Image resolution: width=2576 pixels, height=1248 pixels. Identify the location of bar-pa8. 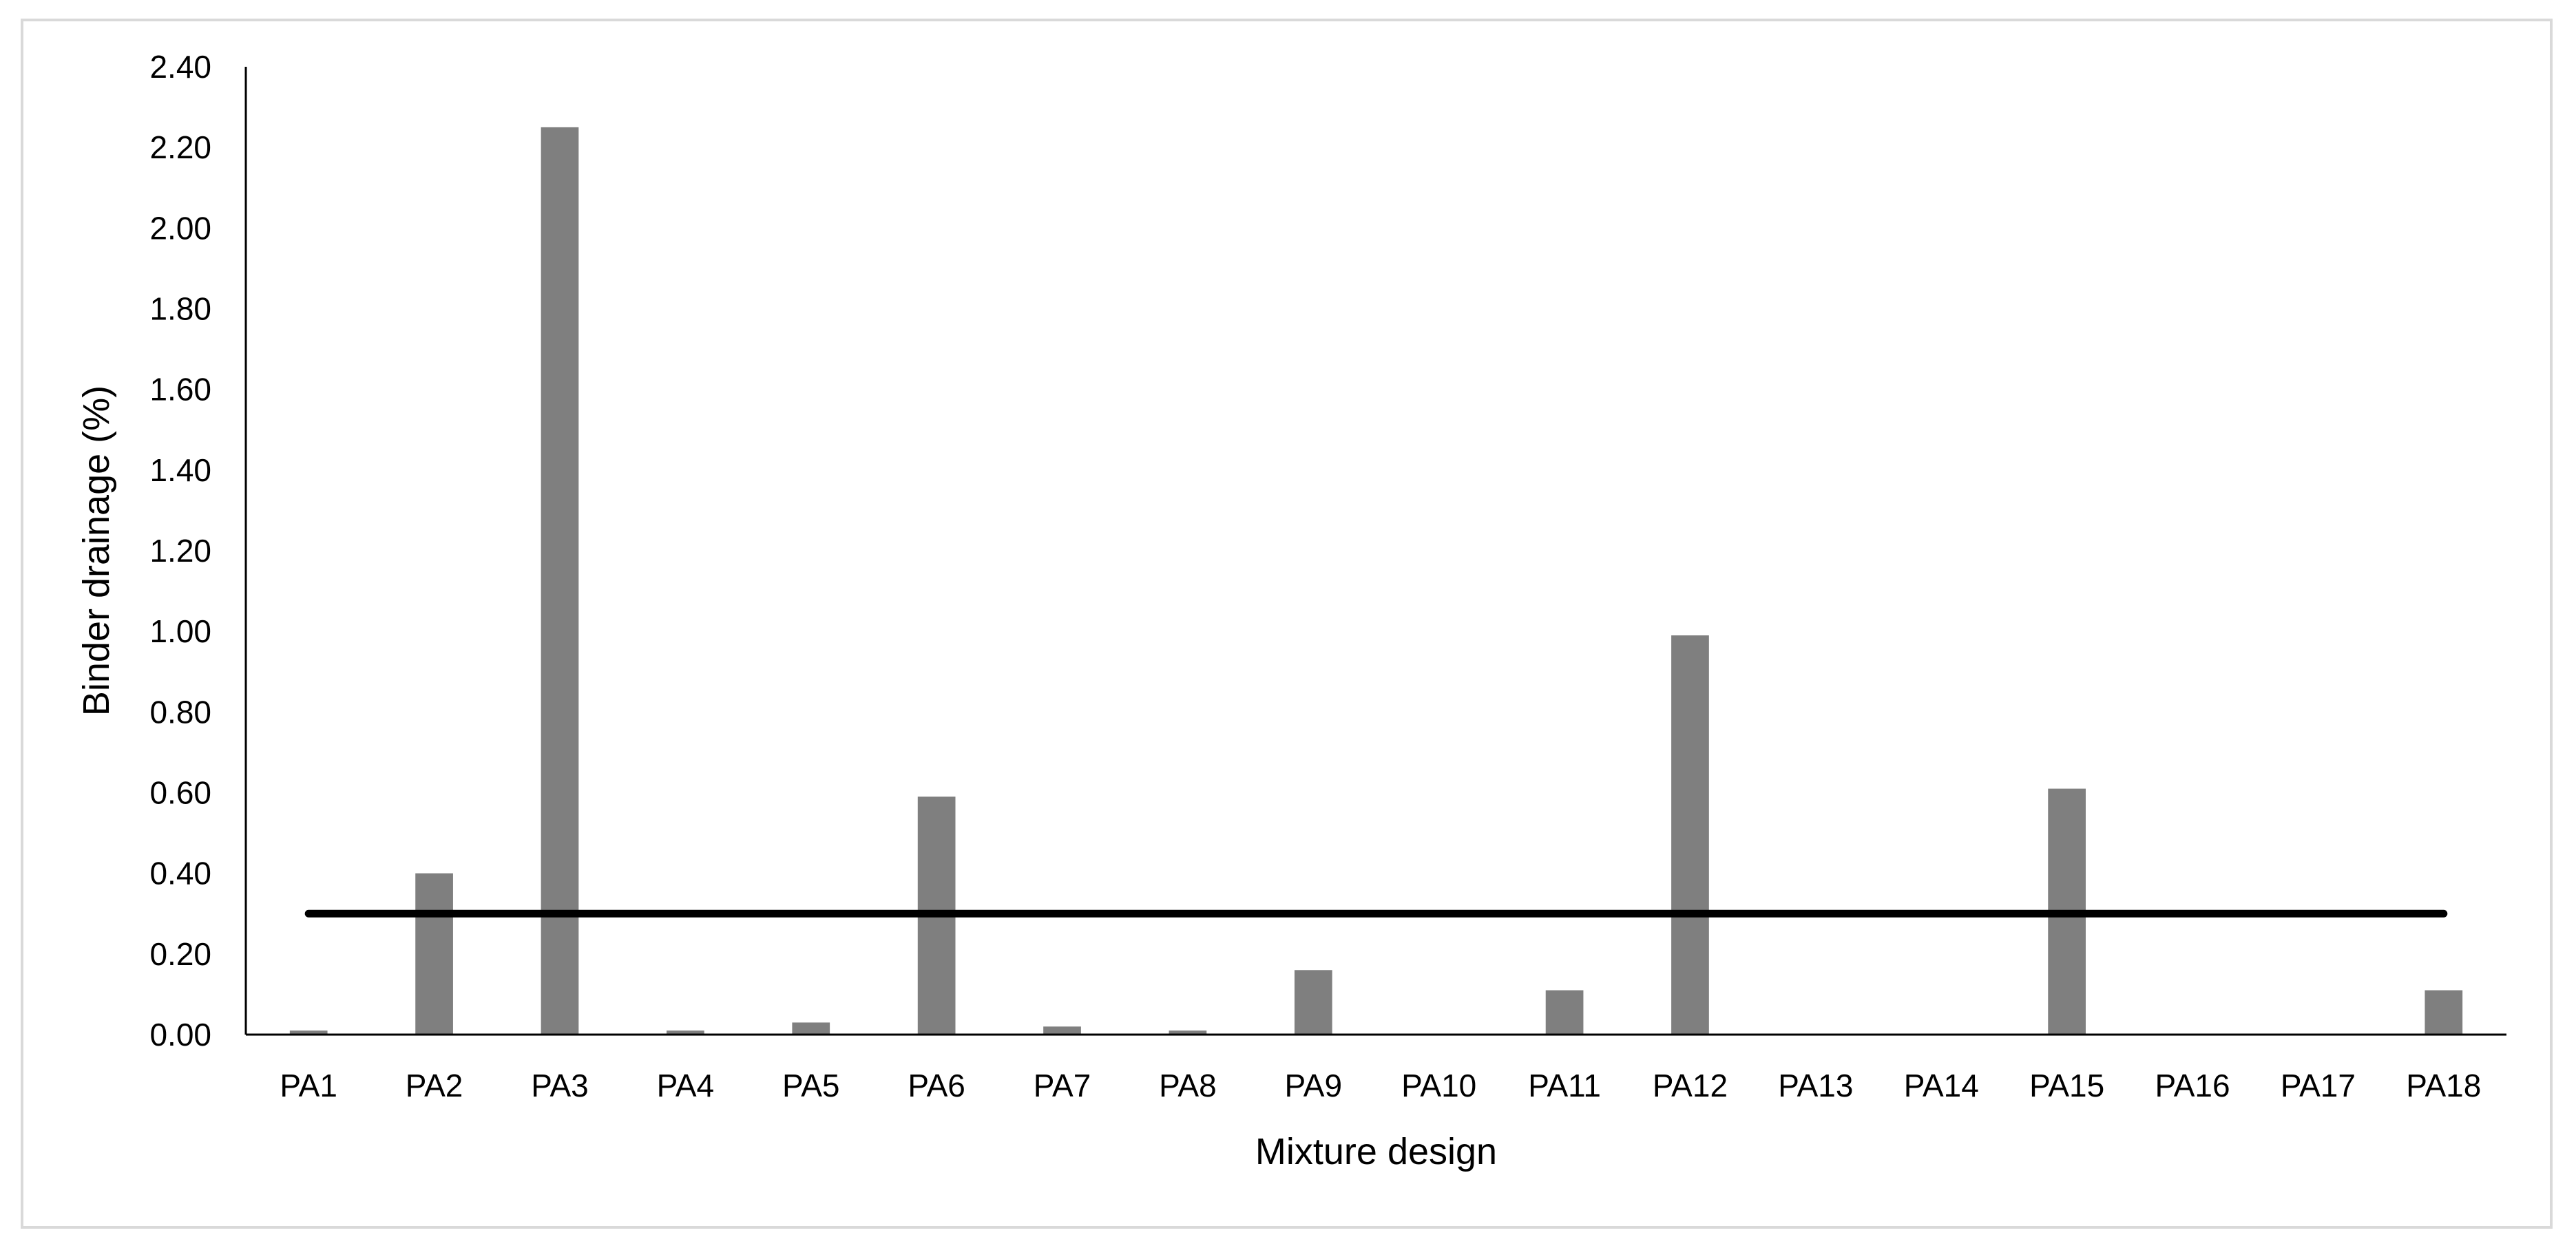
(1188, 1032).